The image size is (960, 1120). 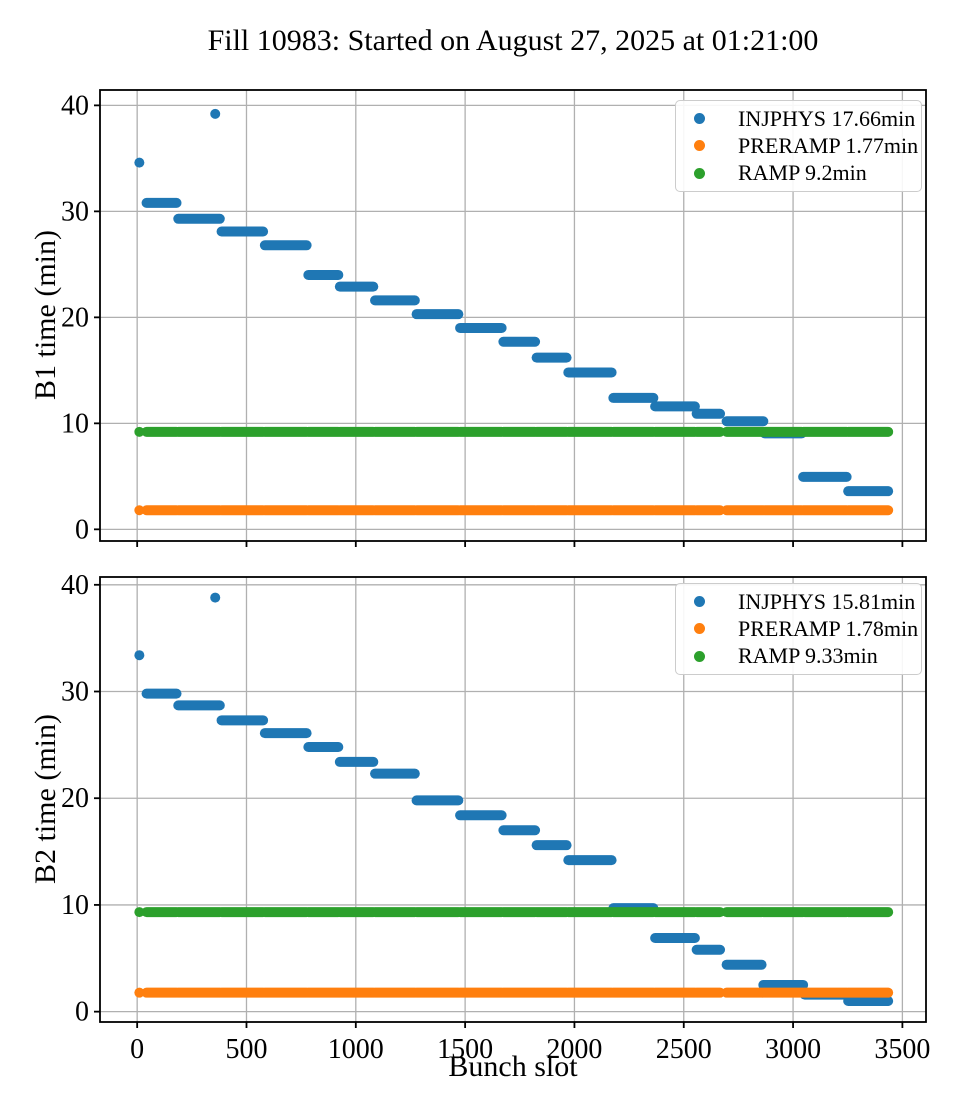 I want to click on x-tick-label: 500, so click(x=246, y=1049).